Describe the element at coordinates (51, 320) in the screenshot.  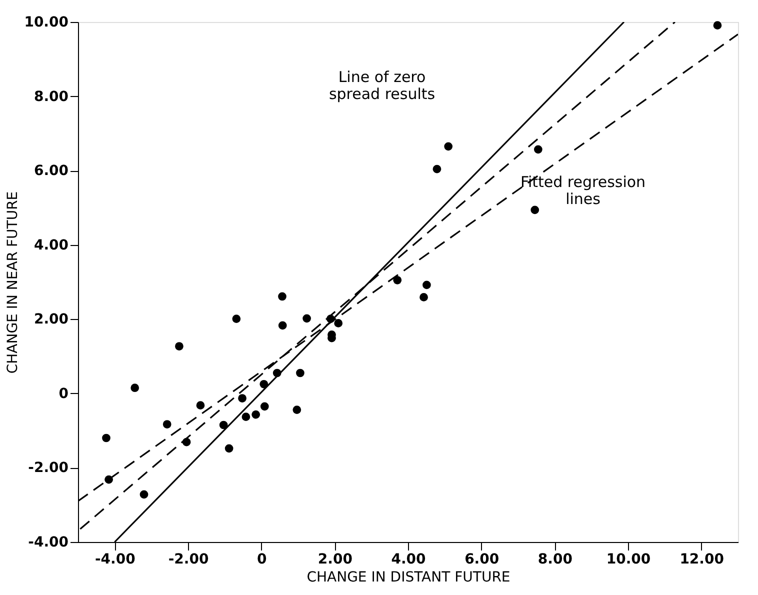
I see `y-tick-label: 2.00` at that location.